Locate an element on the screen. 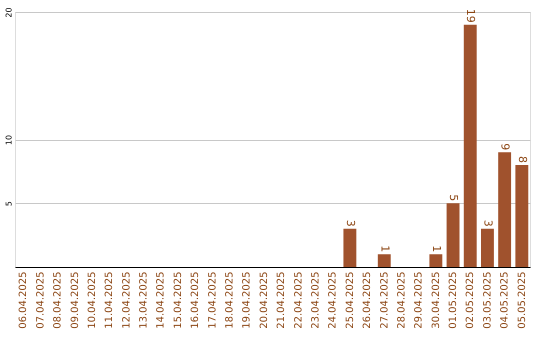 The image size is (540, 340). x-tick-label: 01.05.2025 is located at coordinates (454, 300).